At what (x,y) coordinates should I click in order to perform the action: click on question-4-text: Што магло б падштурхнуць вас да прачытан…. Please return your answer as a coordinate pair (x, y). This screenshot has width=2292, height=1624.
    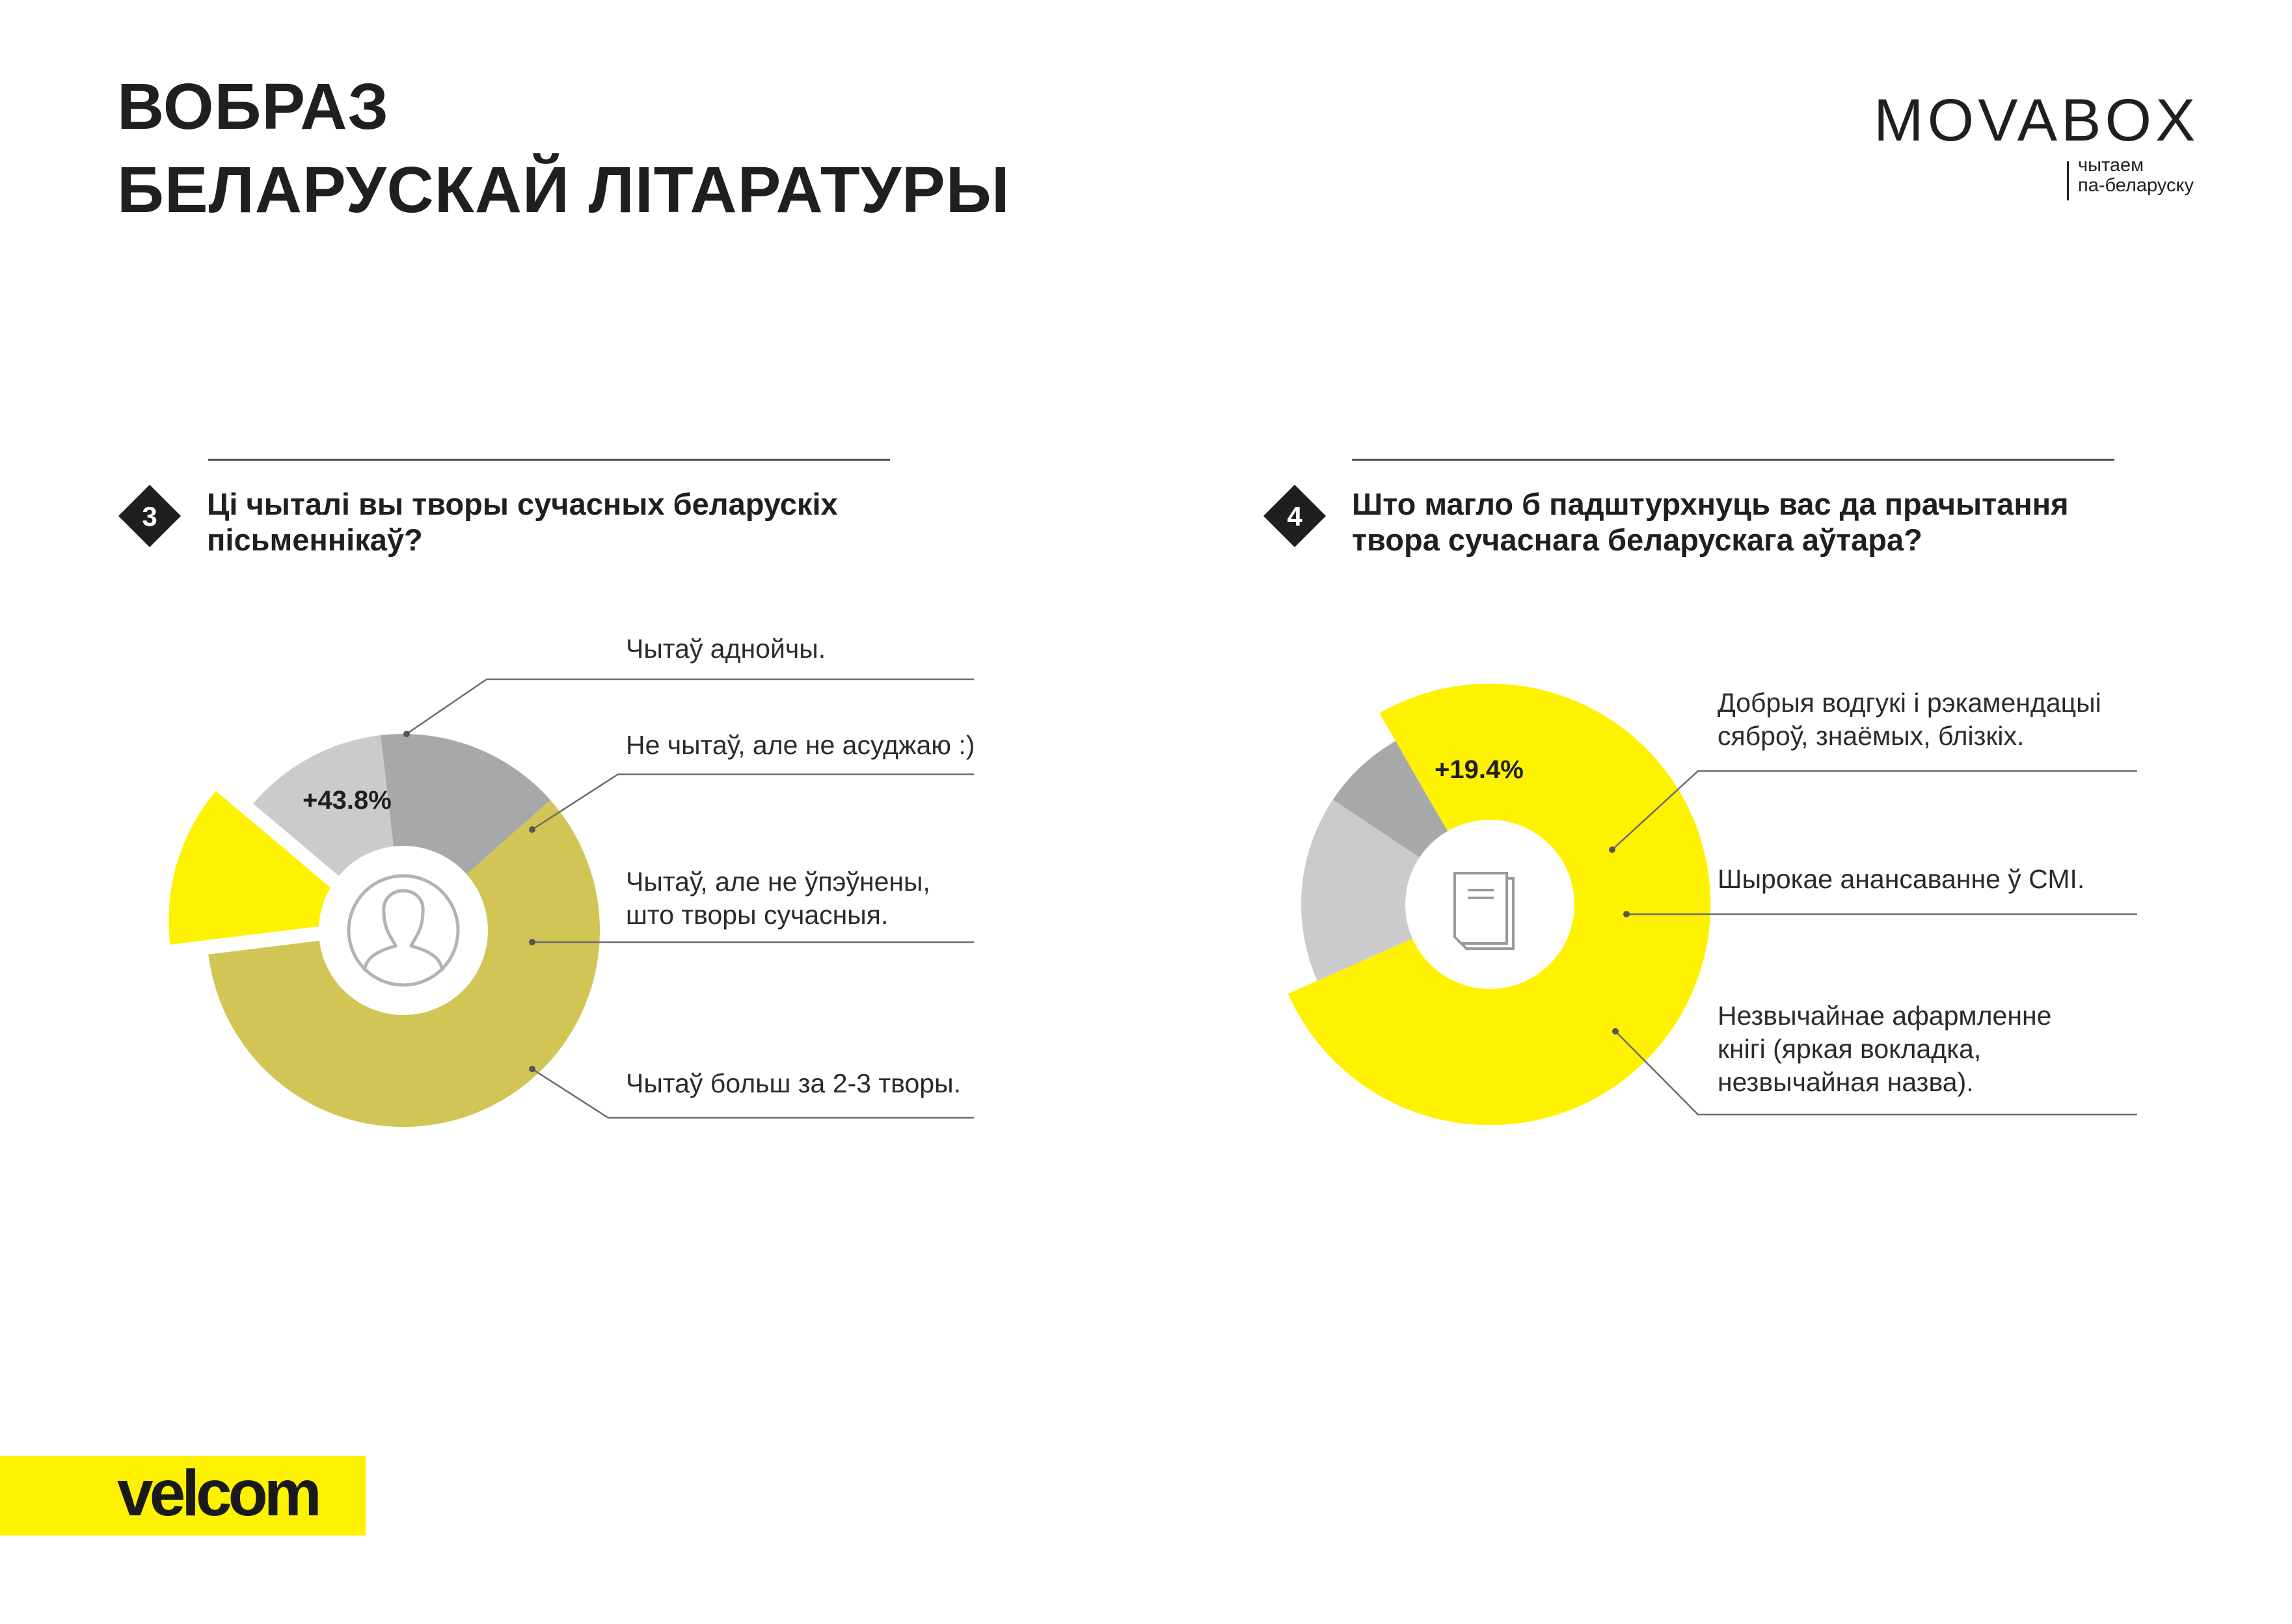
    Looking at the image, I should click on (1710, 522).